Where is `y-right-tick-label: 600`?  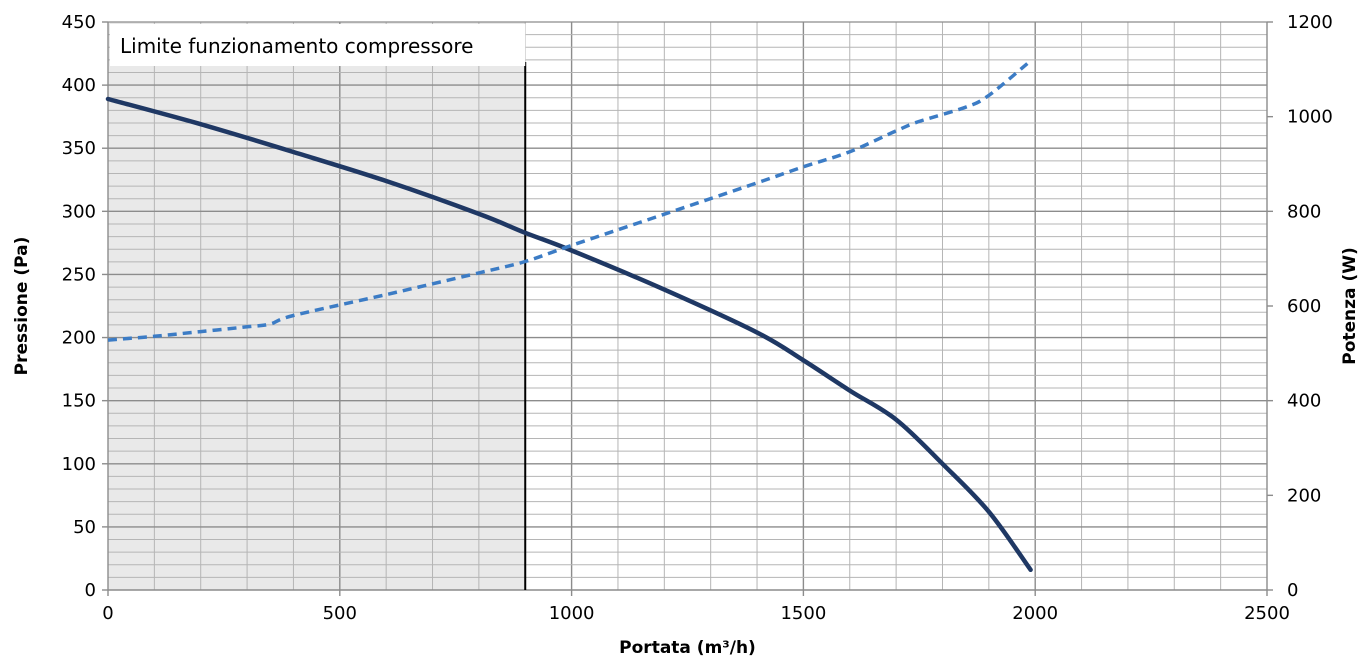
y-right-tick-label: 600 is located at coordinates (1304, 306).